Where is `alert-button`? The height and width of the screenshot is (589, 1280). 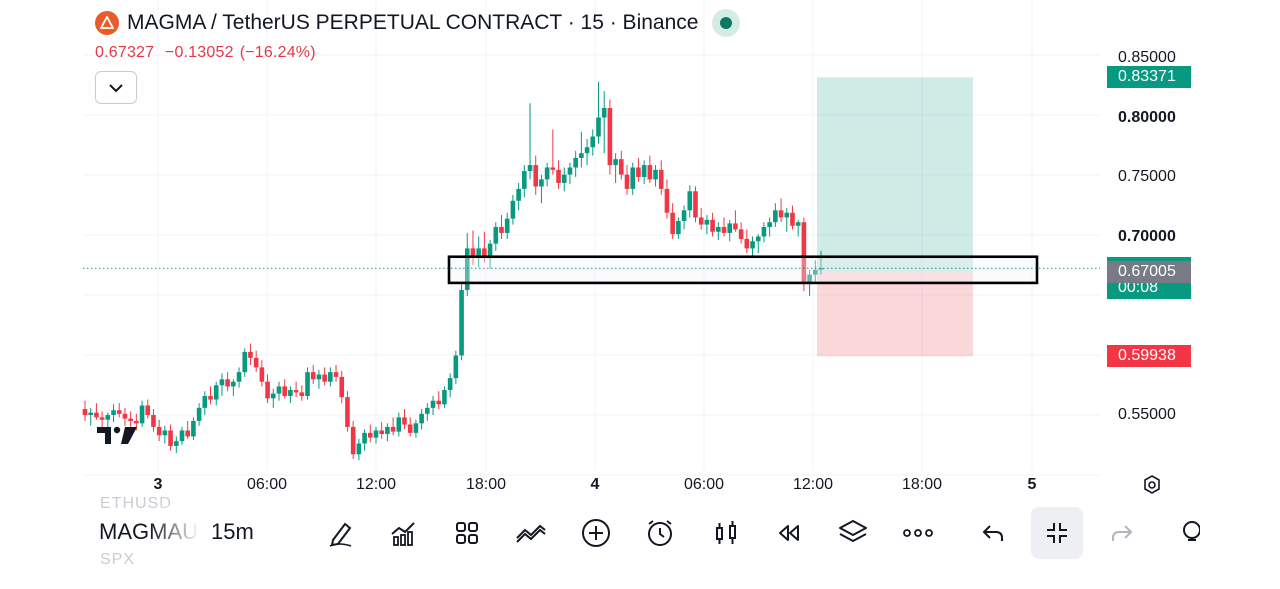
alert-button is located at coordinates (660, 533).